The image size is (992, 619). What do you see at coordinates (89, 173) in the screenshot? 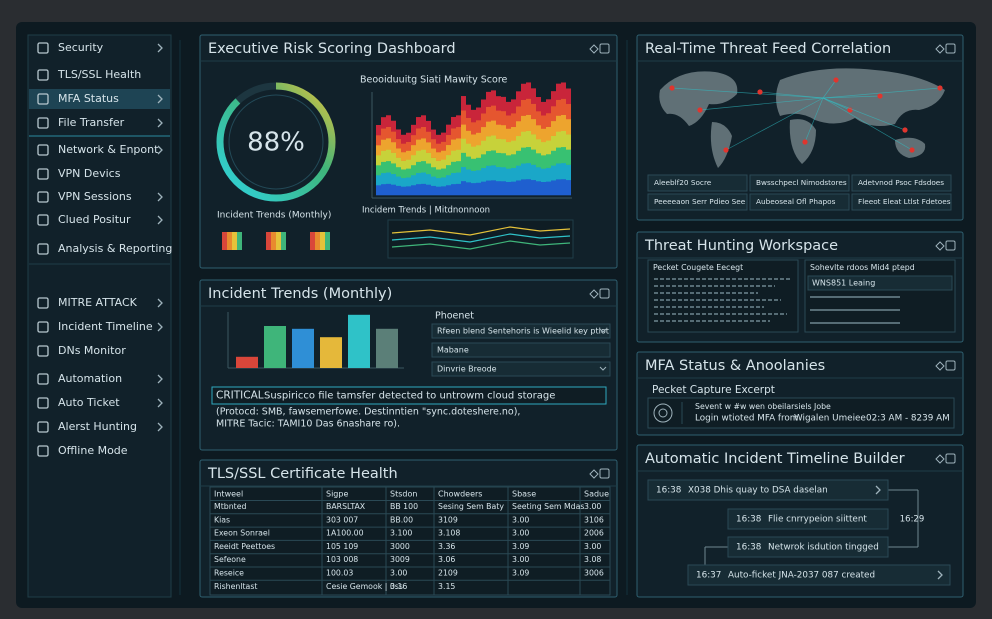
I see `nav-item: VPN Devics` at bounding box center [89, 173].